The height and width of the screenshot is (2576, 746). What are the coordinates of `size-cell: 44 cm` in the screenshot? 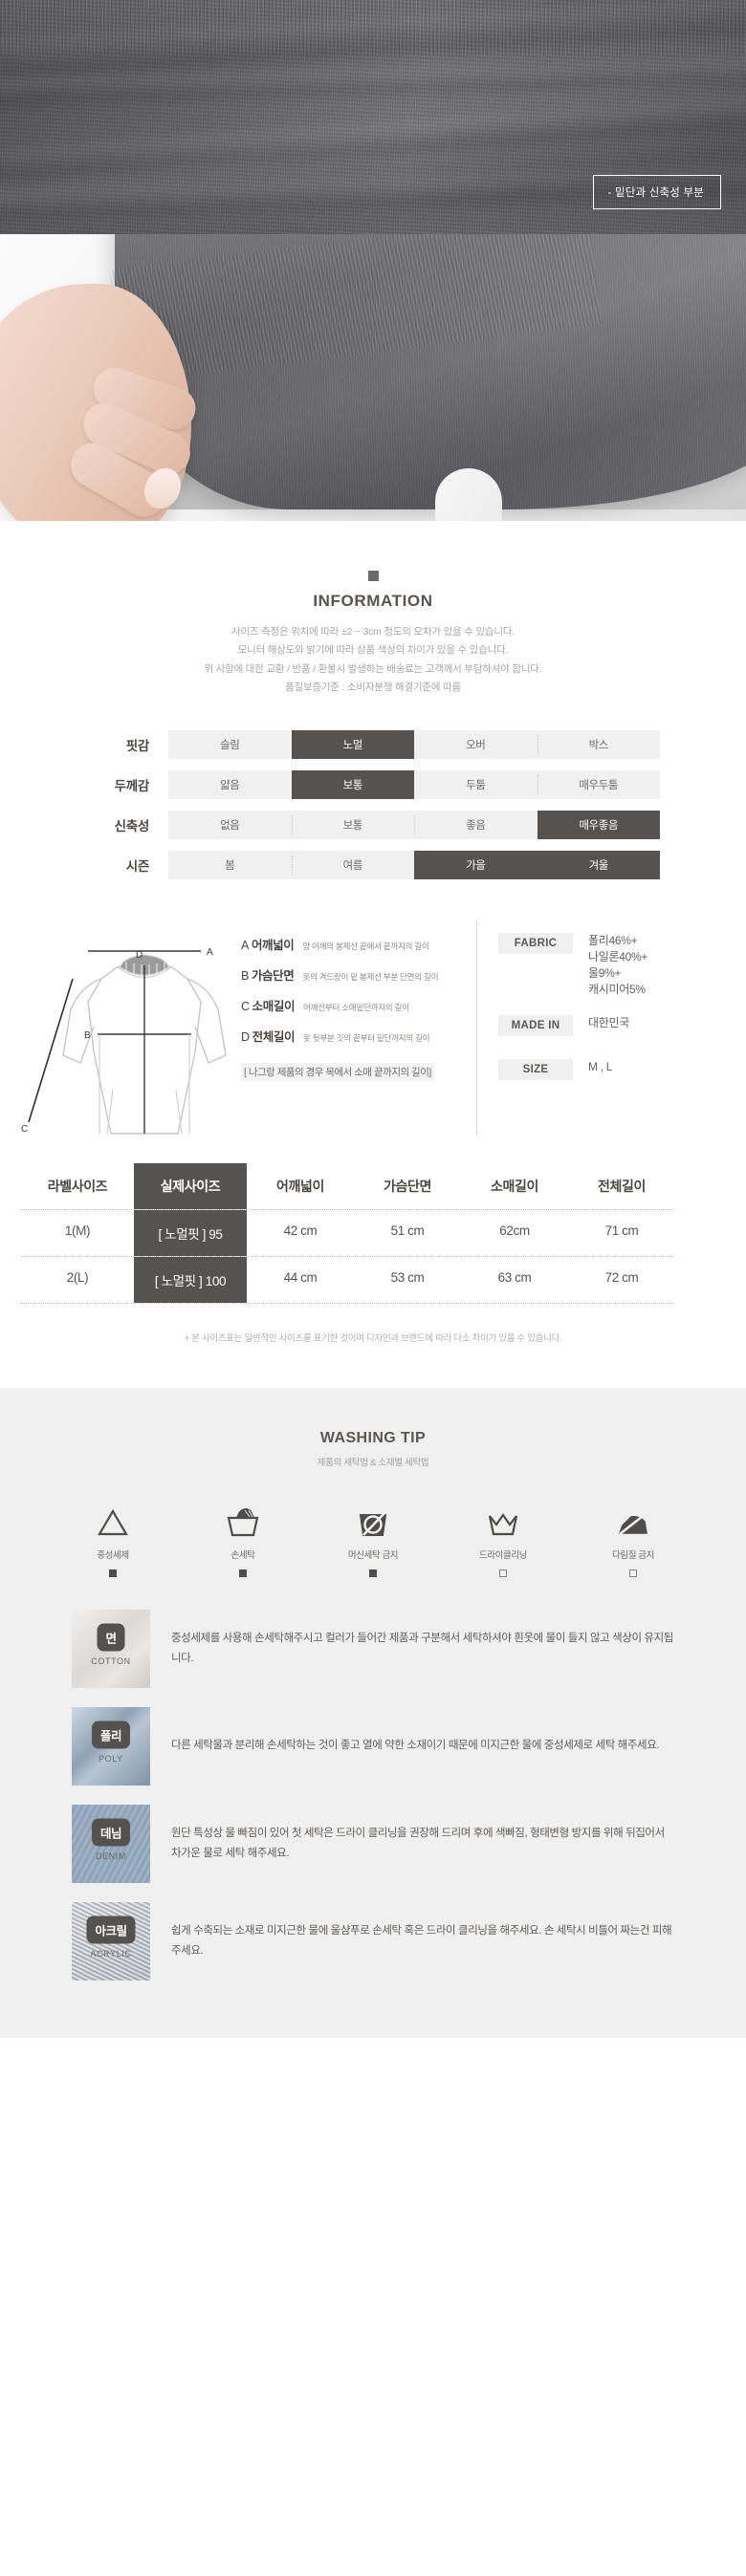 It's located at (300, 1277).